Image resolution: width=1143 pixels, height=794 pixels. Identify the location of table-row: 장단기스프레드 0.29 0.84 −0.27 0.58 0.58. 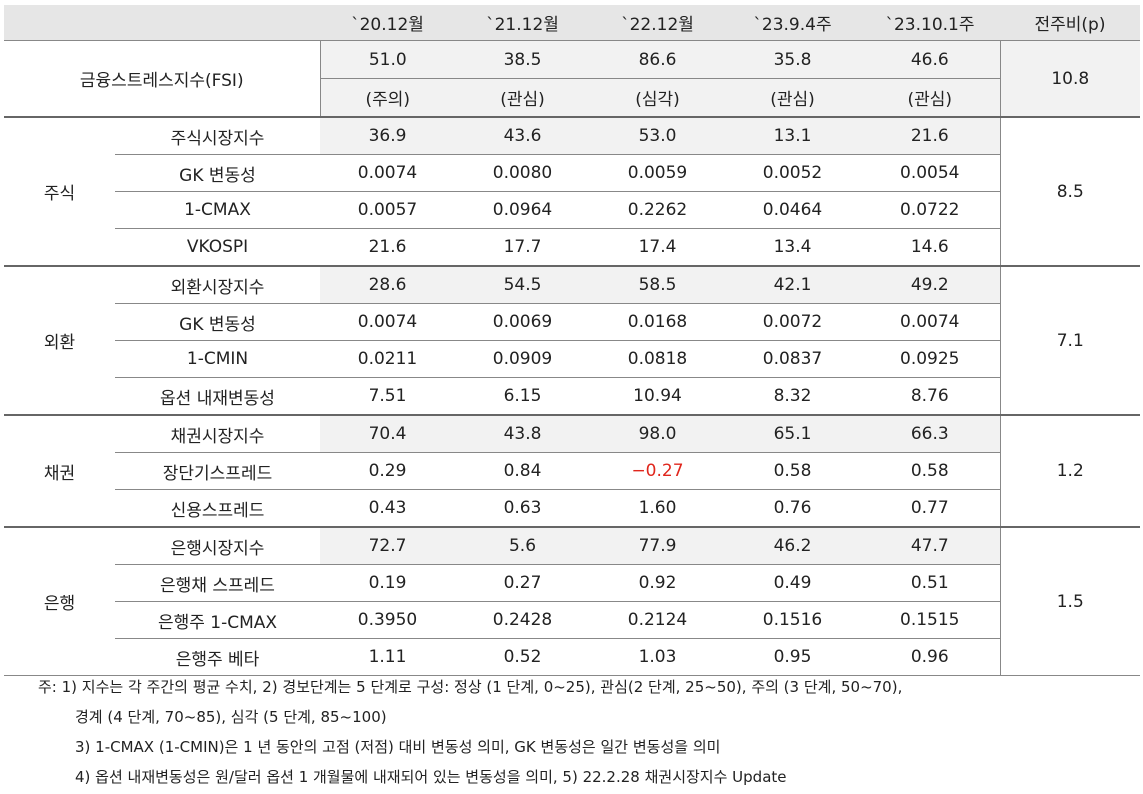
(572, 471).